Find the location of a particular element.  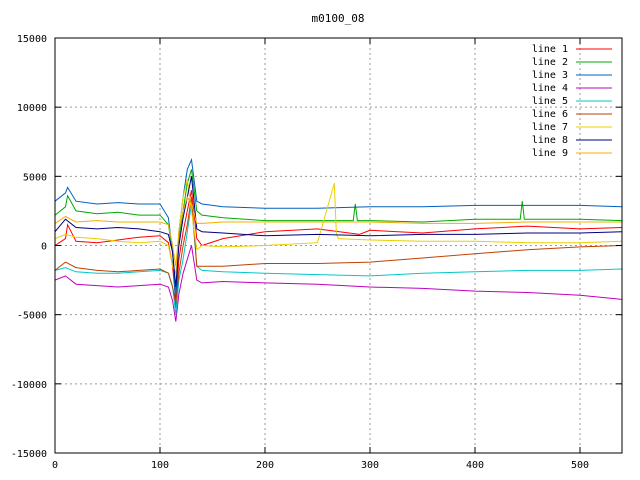

y-tick-label: -15000 is located at coordinates (29, 454).